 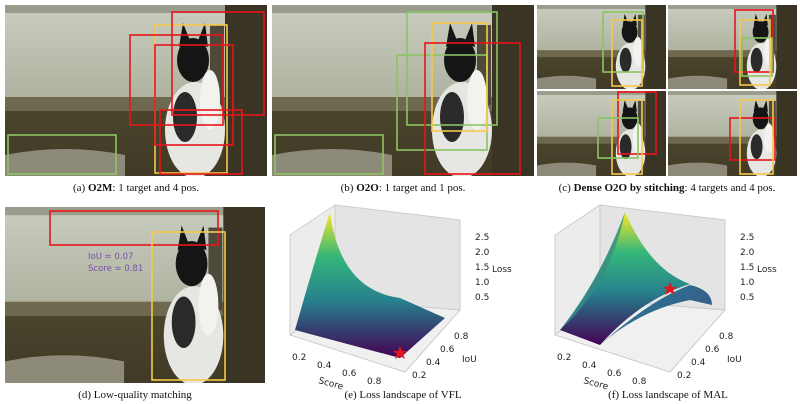 What do you see at coordinates (565, 188) in the screenshot?
I see `caption-label: (c)` at bounding box center [565, 188].